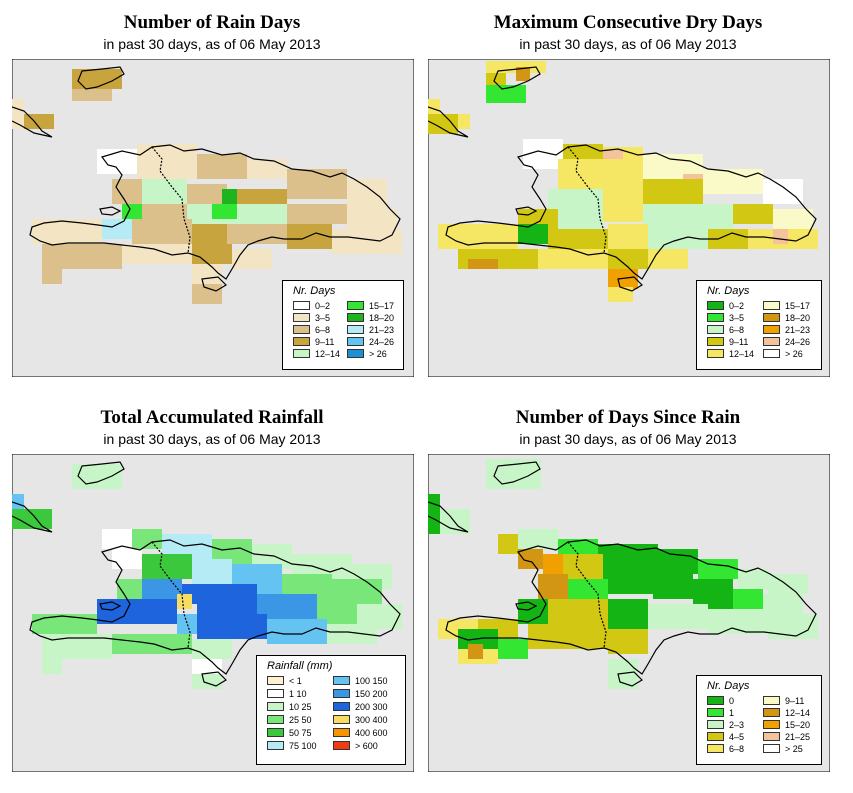 This screenshot has width=853, height=793. I want to click on legend-title: Rainfall (mm), so click(300, 666).